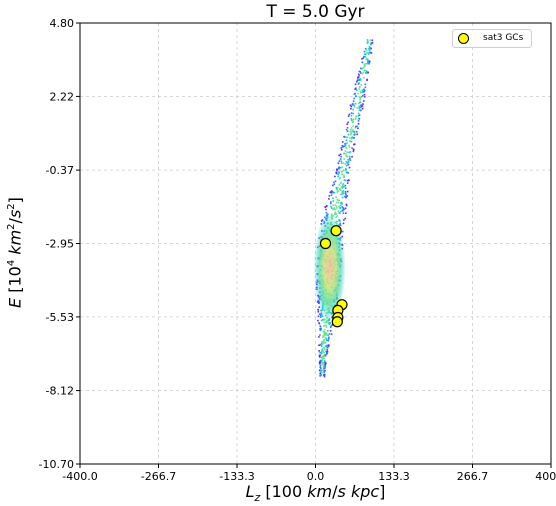  I want to click on gc-point, so click(337, 322).